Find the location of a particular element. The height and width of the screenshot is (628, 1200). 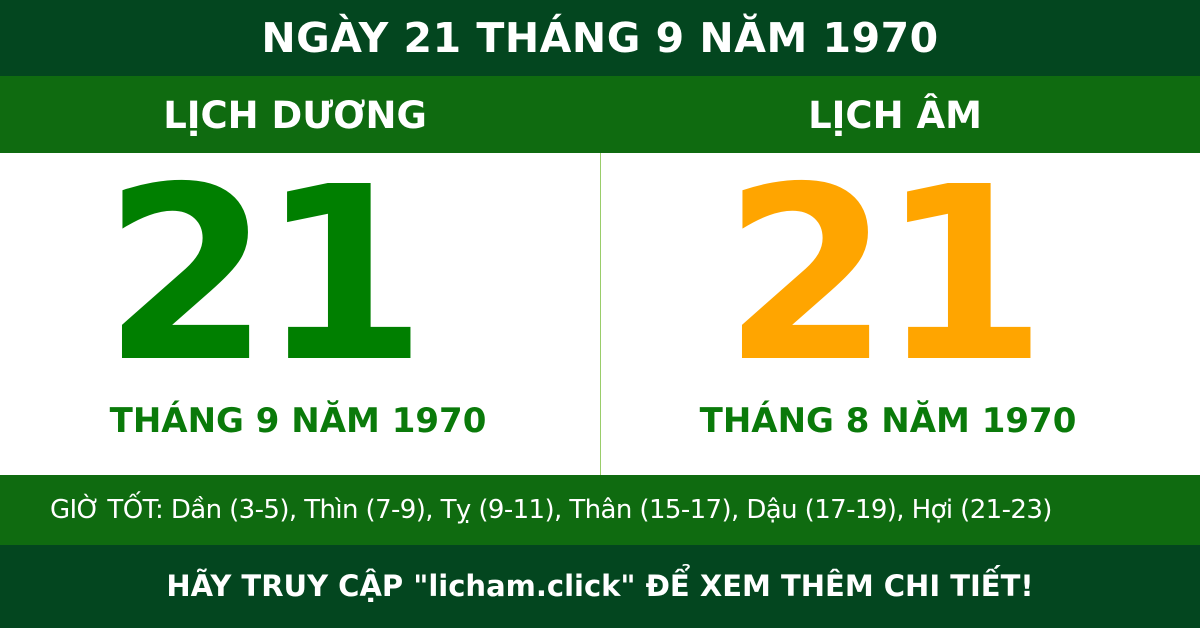

solar-calendar-label: LỊCH DƯƠNG is located at coordinates (295, 115).